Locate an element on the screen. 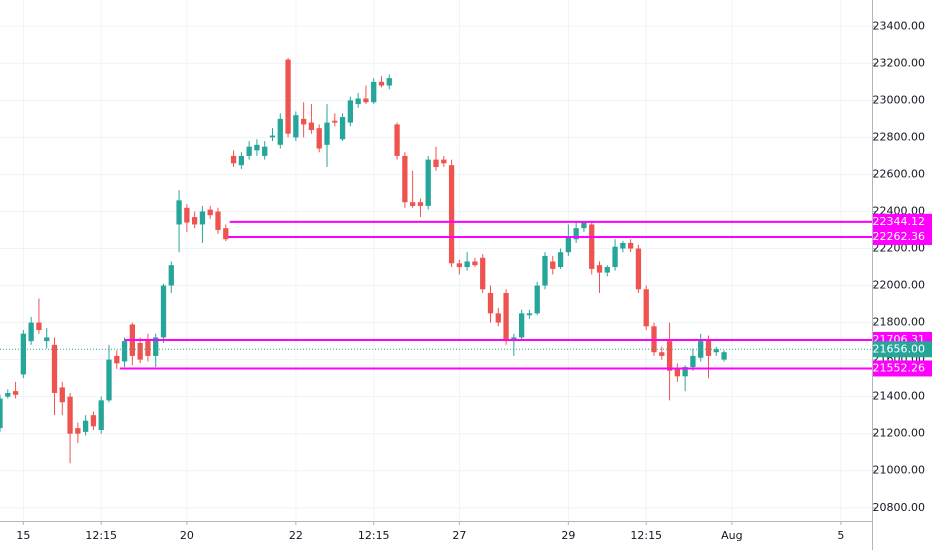  y-tick-label: 23000.00 is located at coordinates (899, 99).